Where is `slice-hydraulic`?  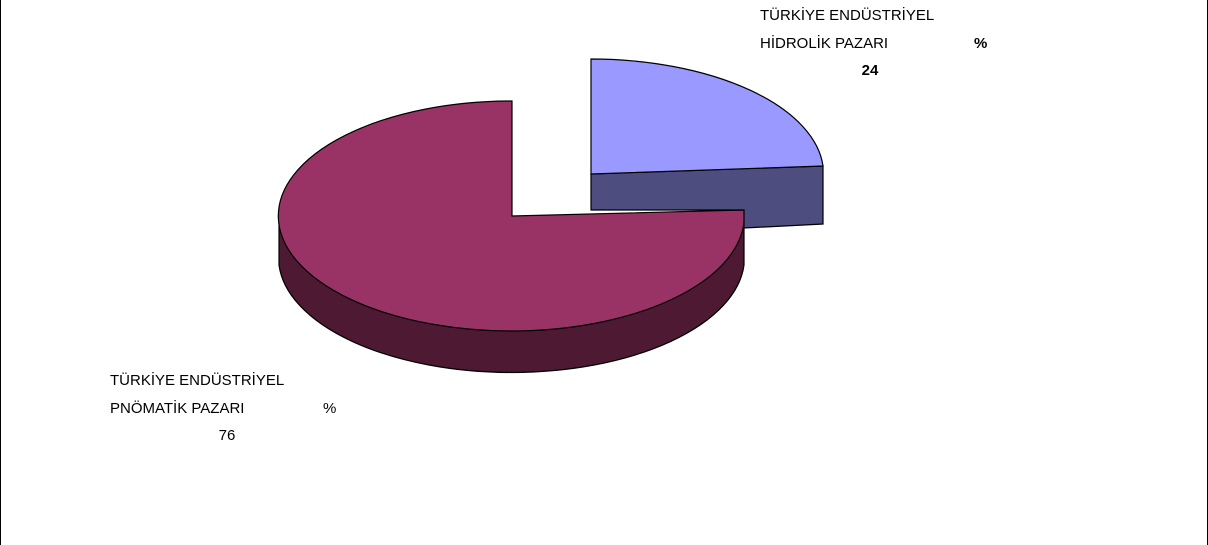 slice-hydraulic is located at coordinates (707, 143).